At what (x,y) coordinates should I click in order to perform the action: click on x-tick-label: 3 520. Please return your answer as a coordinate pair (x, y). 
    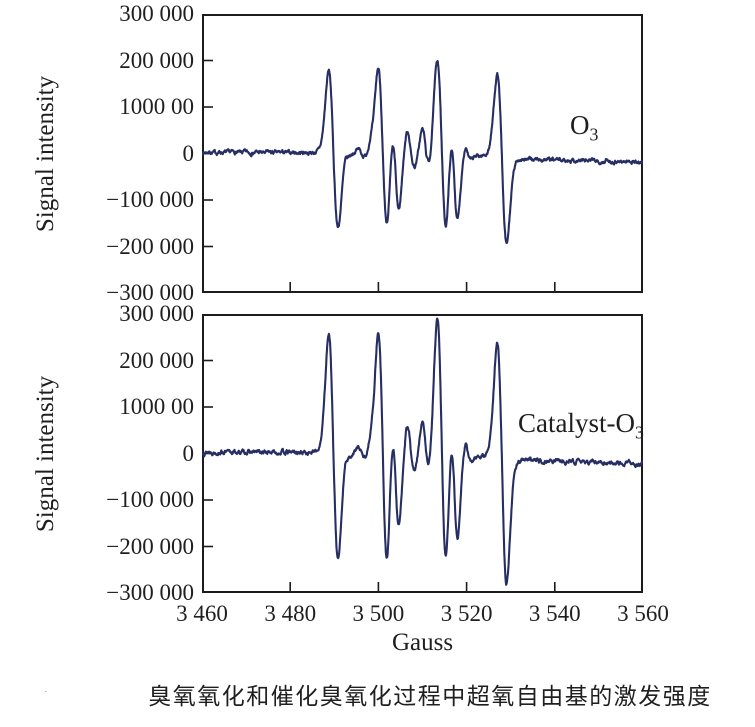
    Looking at the image, I should click on (466, 613).